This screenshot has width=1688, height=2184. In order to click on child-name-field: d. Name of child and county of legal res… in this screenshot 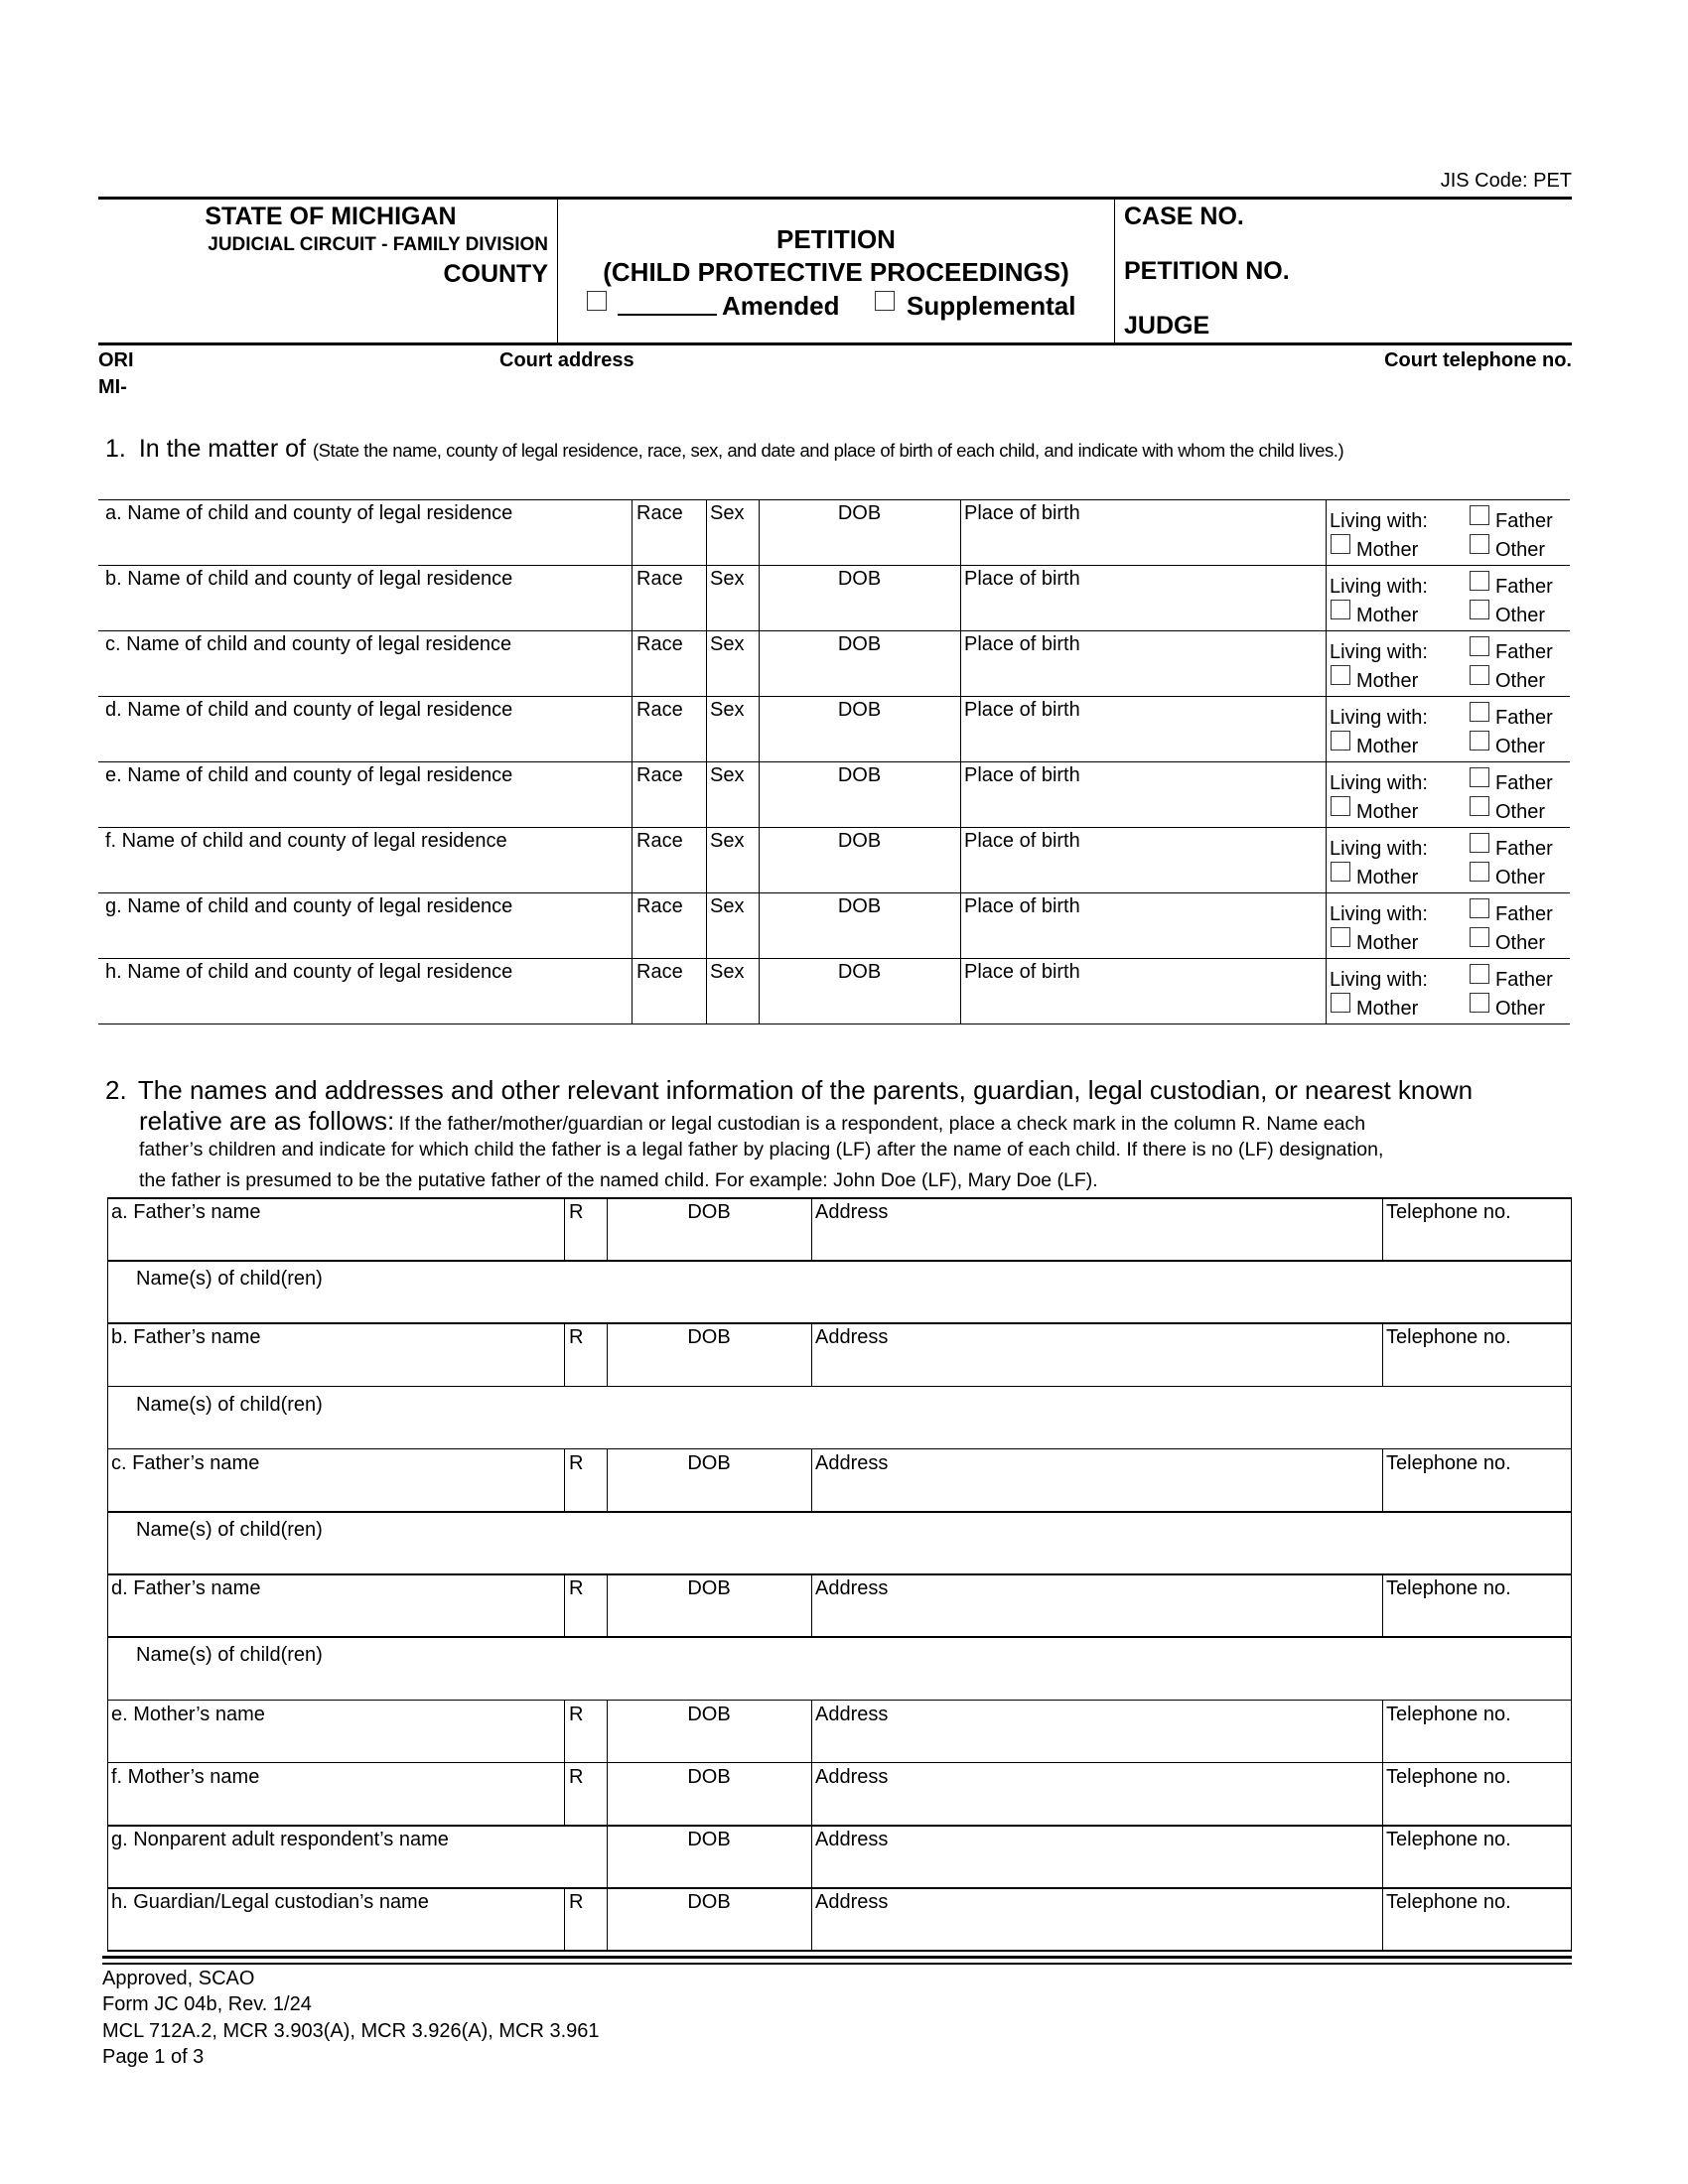, I will do `click(309, 710)`.